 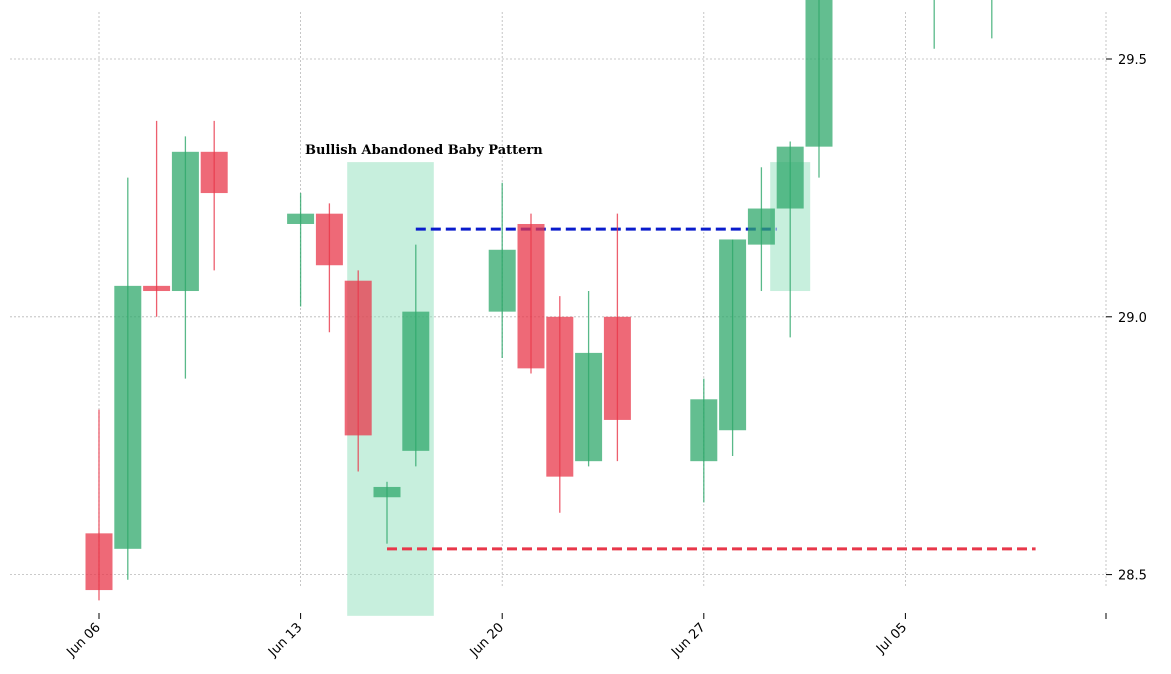 I want to click on x-axis: Jun 06 Jun 13 Jun 20 Jun 27 Jul 05, so click(x=585, y=637).